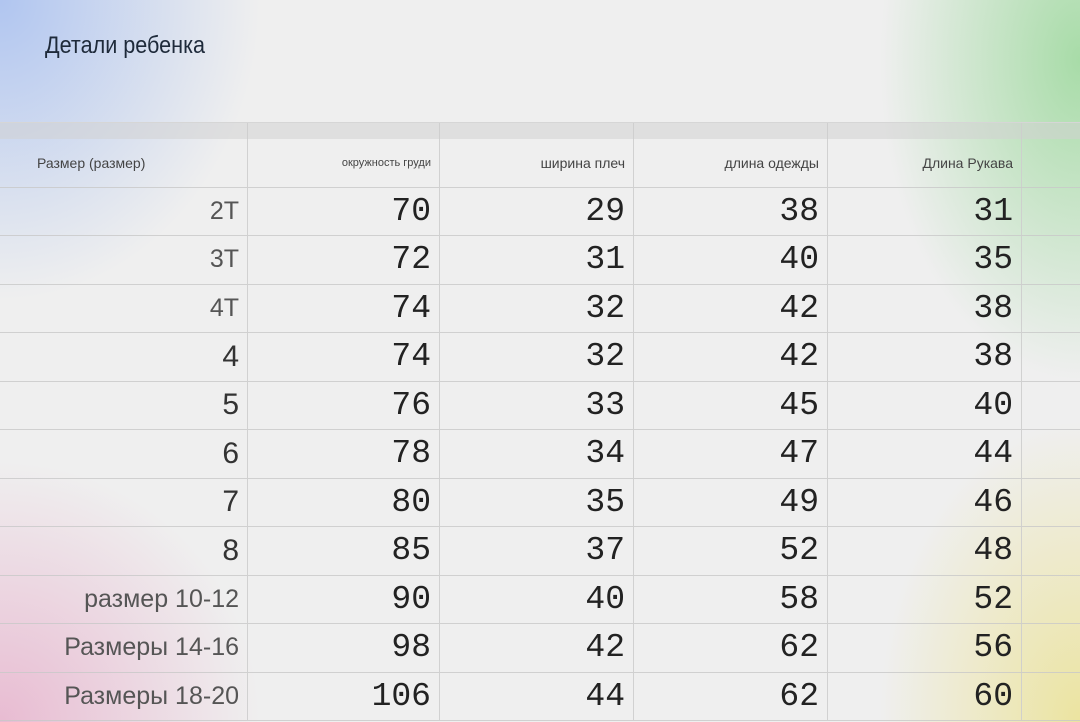 The image size is (1080, 722). Describe the element at coordinates (344, 163) in the screenshot. I see `header-chest: окружность груди` at that location.